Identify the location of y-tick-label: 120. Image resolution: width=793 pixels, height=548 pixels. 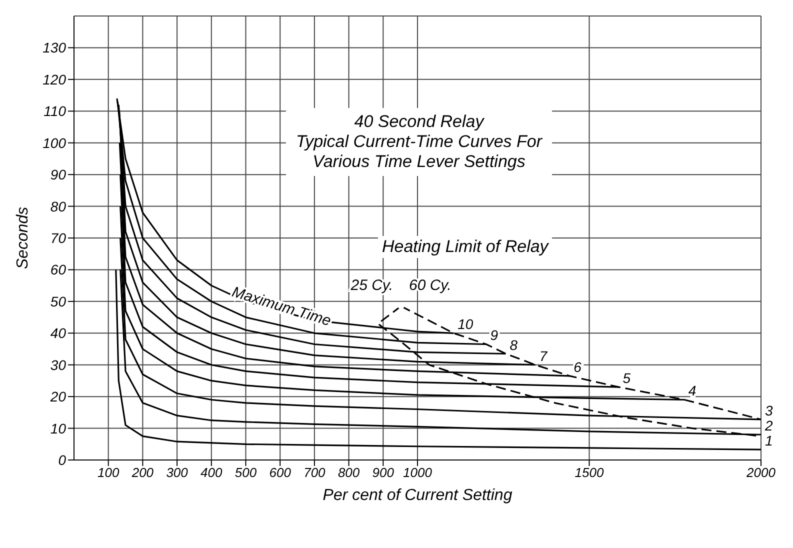
(54, 79).